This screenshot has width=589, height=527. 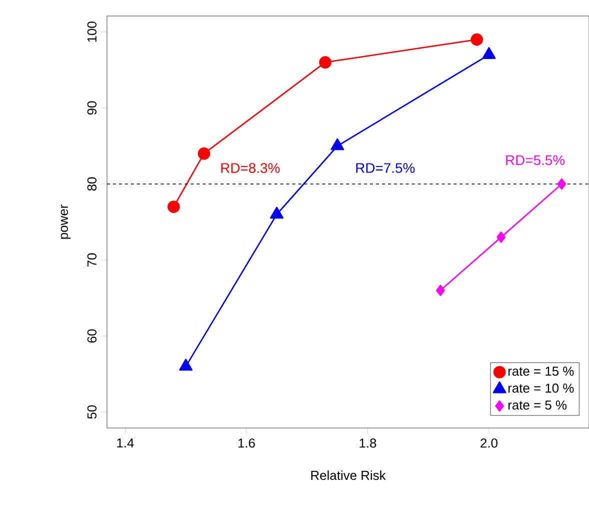 I want to click on annotation: RD=8.3%, so click(x=250, y=168).